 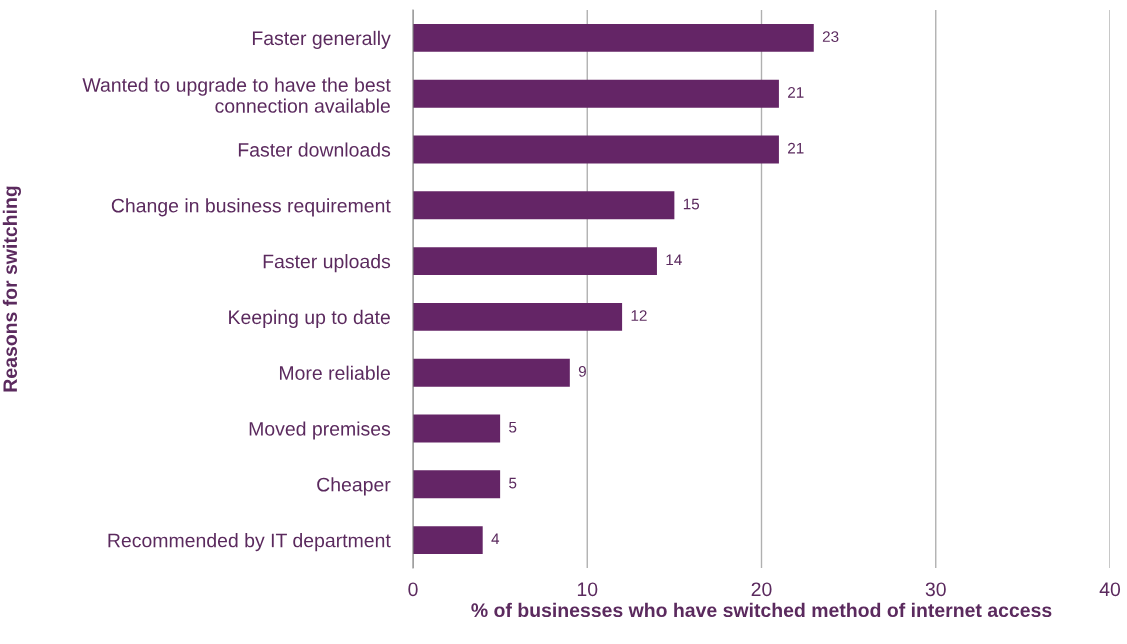 I want to click on y-tick-label: Change in business requirement, so click(x=251, y=207).